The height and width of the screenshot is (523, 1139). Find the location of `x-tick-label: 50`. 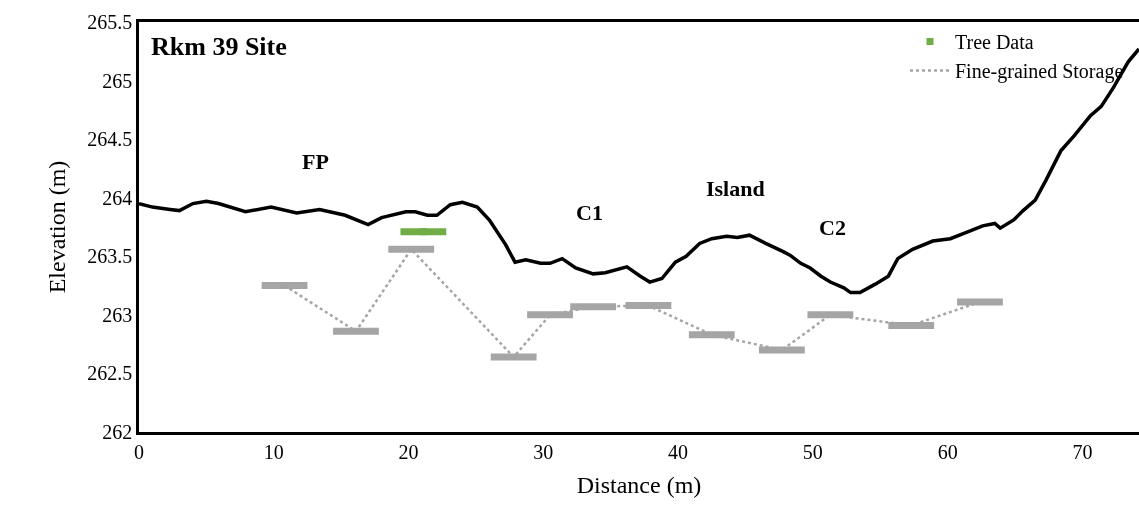

x-tick-label: 50 is located at coordinates (812, 451).